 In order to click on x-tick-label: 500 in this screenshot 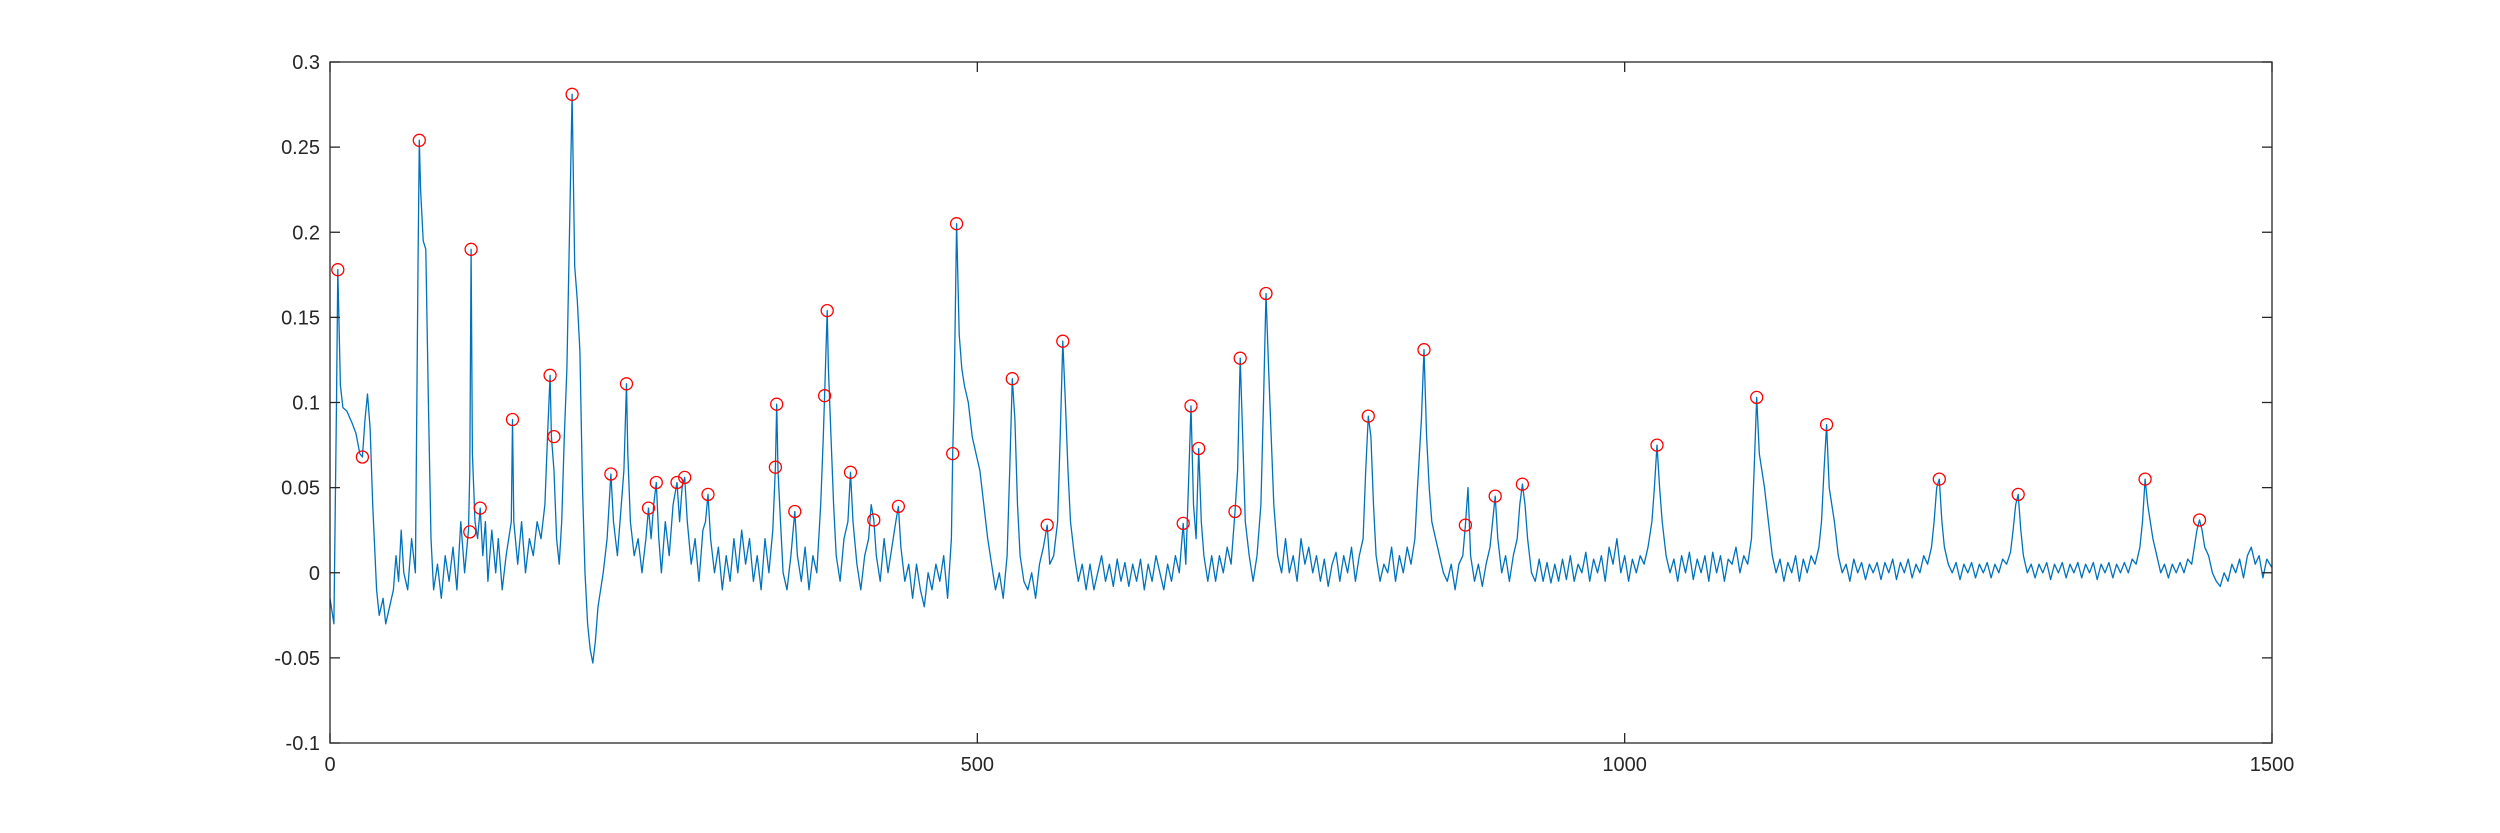, I will do `click(977, 765)`.